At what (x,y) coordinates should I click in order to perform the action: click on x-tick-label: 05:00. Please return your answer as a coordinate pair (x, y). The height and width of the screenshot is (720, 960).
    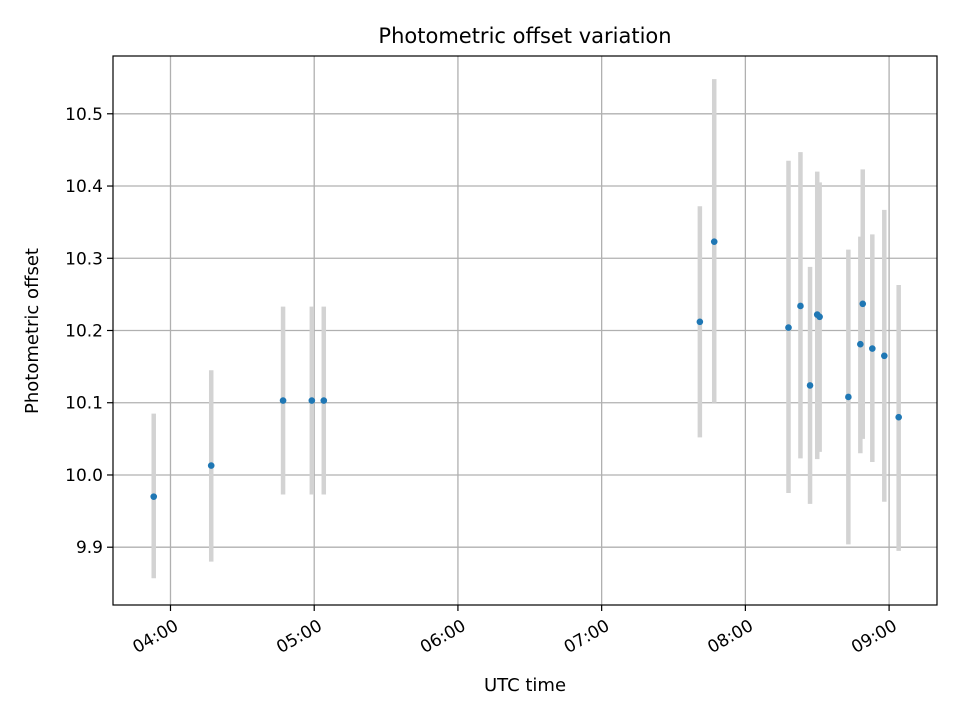
    Looking at the image, I should click on (299, 637).